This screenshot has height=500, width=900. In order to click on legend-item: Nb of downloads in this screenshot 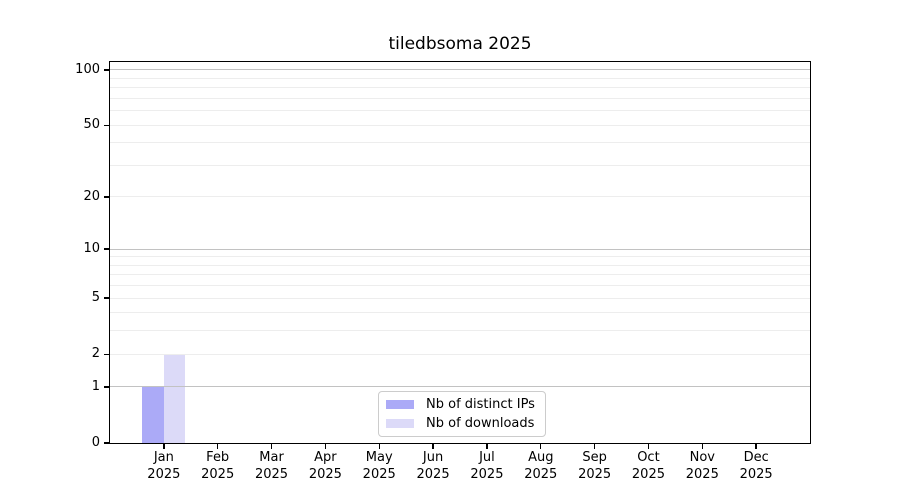, I will do `click(462, 423)`.